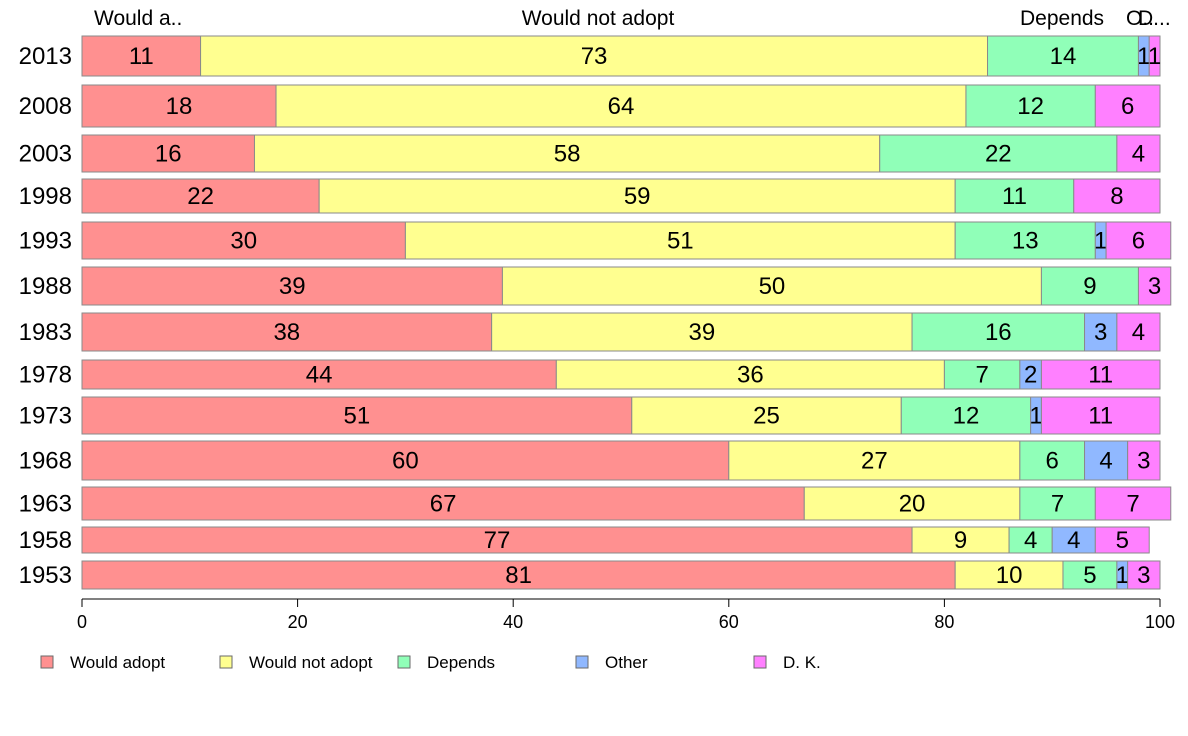  What do you see at coordinates (138, 18) in the screenshot?
I see `top-series-label: Would a..` at bounding box center [138, 18].